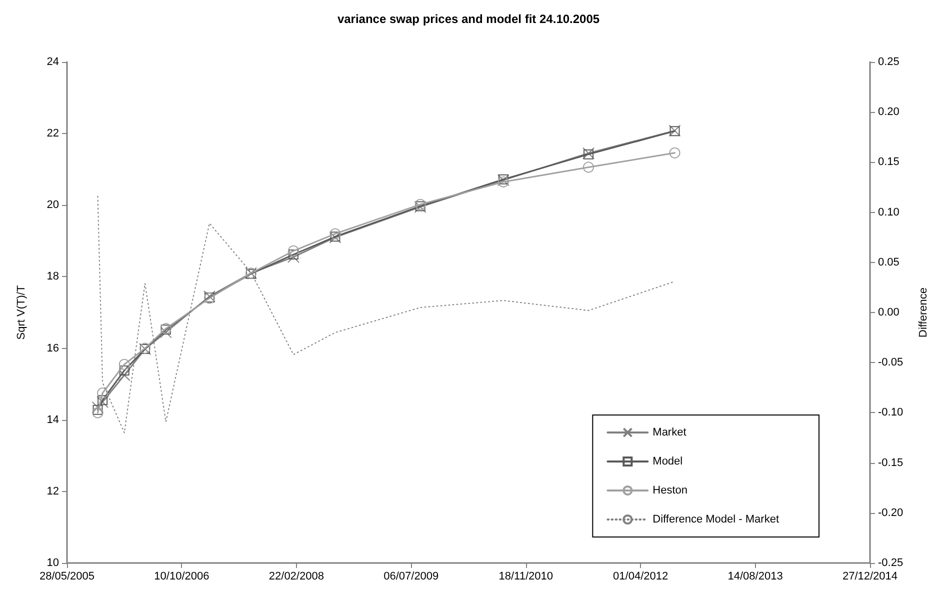 The image size is (937, 597). What do you see at coordinates (669, 432) in the screenshot?
I see `legend-label: Market` at bounding box center [669, 432].